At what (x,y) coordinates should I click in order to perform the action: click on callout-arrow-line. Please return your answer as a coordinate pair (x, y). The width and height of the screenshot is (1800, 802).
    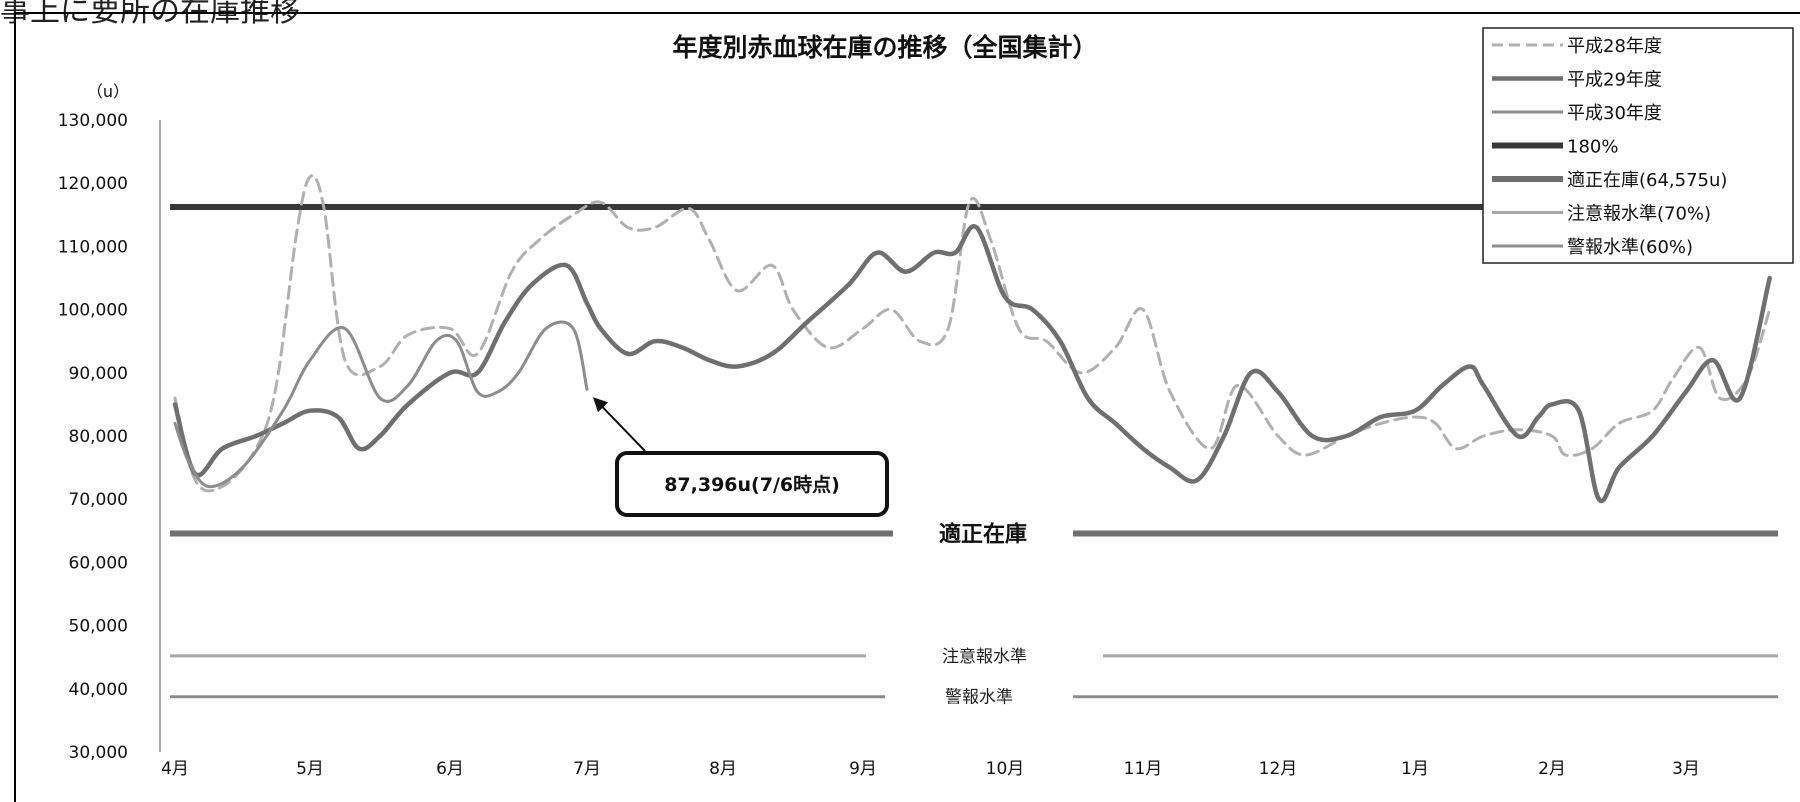
    Looking at the image, I should click on (621, 426).